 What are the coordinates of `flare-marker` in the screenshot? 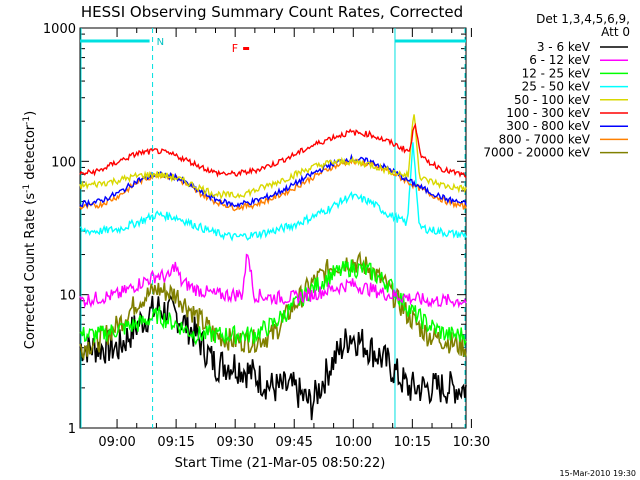 It's located at (246, 48).